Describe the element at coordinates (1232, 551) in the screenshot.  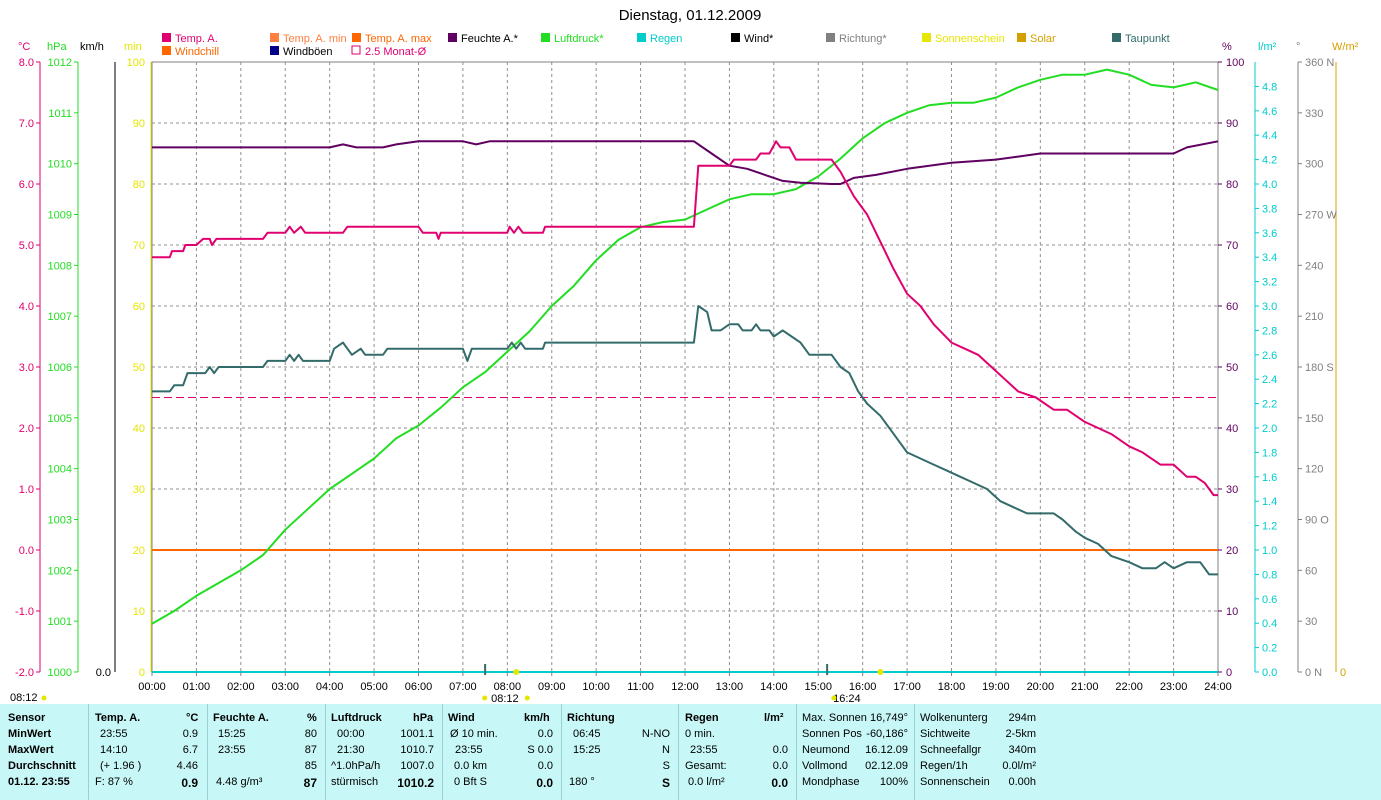
I see `tick-label-pct-8: 20` at that location.